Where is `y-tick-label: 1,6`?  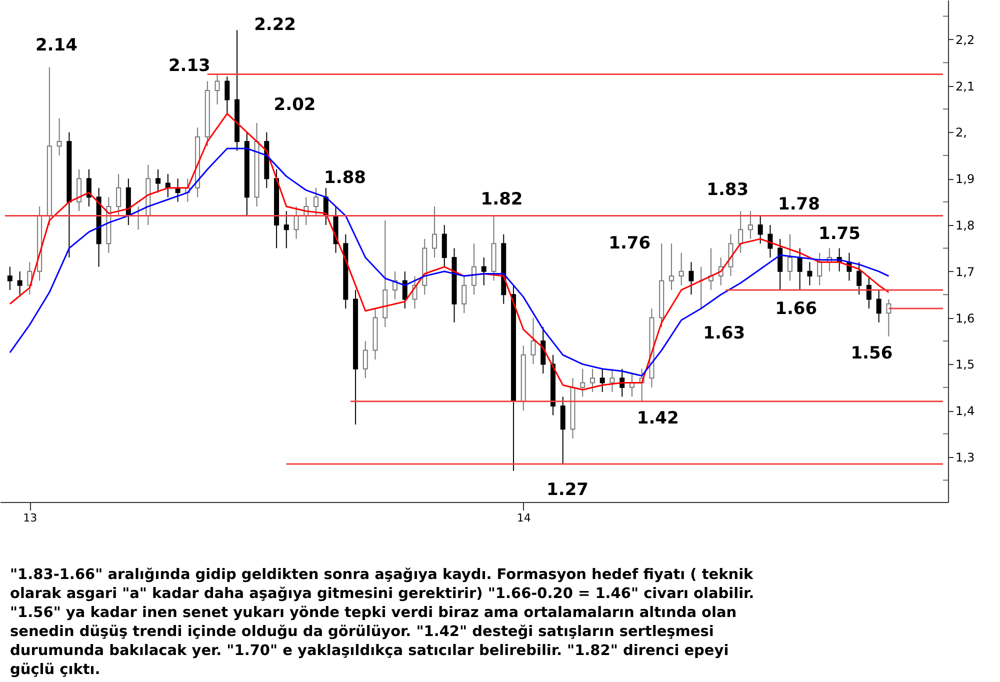
y-tick-label: 1,6 is located at coordinates (965, 318).